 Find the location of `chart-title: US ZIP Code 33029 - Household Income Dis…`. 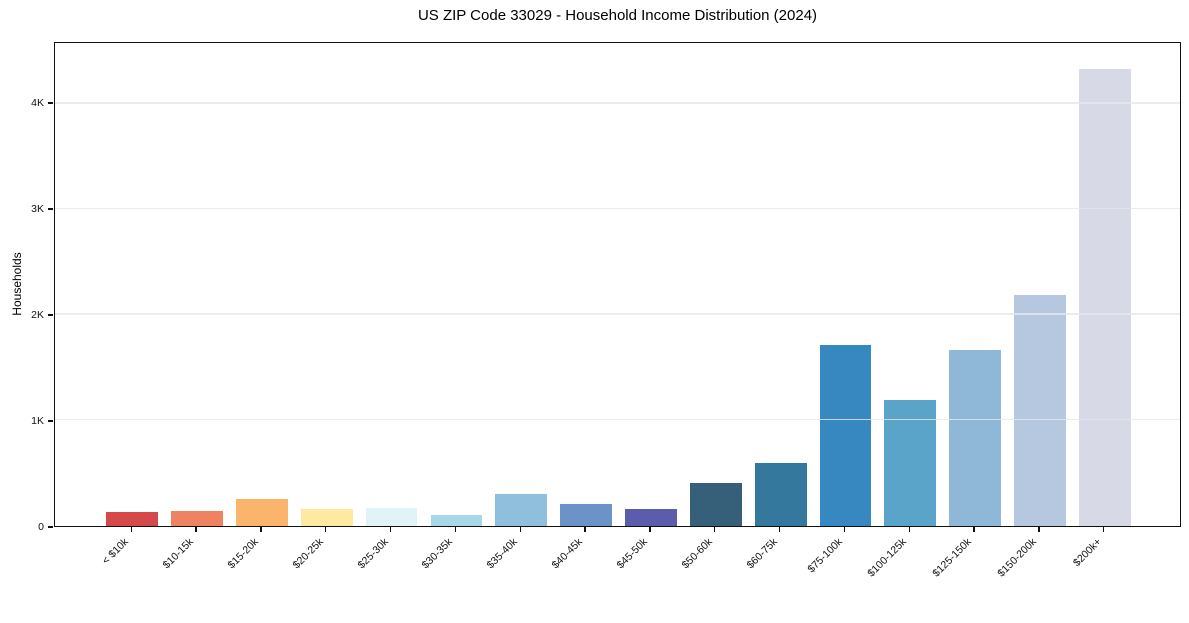

chart-title: US ZIP Code 33029 - Household Income Dis… is located at coordinates (617, 15).